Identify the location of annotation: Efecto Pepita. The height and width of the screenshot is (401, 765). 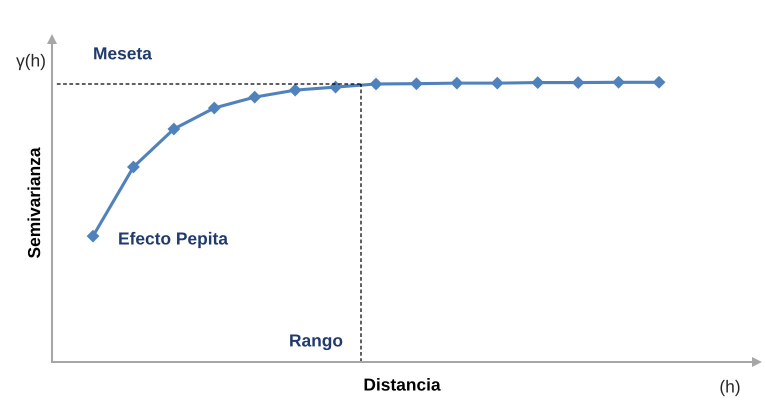
(173, 240).